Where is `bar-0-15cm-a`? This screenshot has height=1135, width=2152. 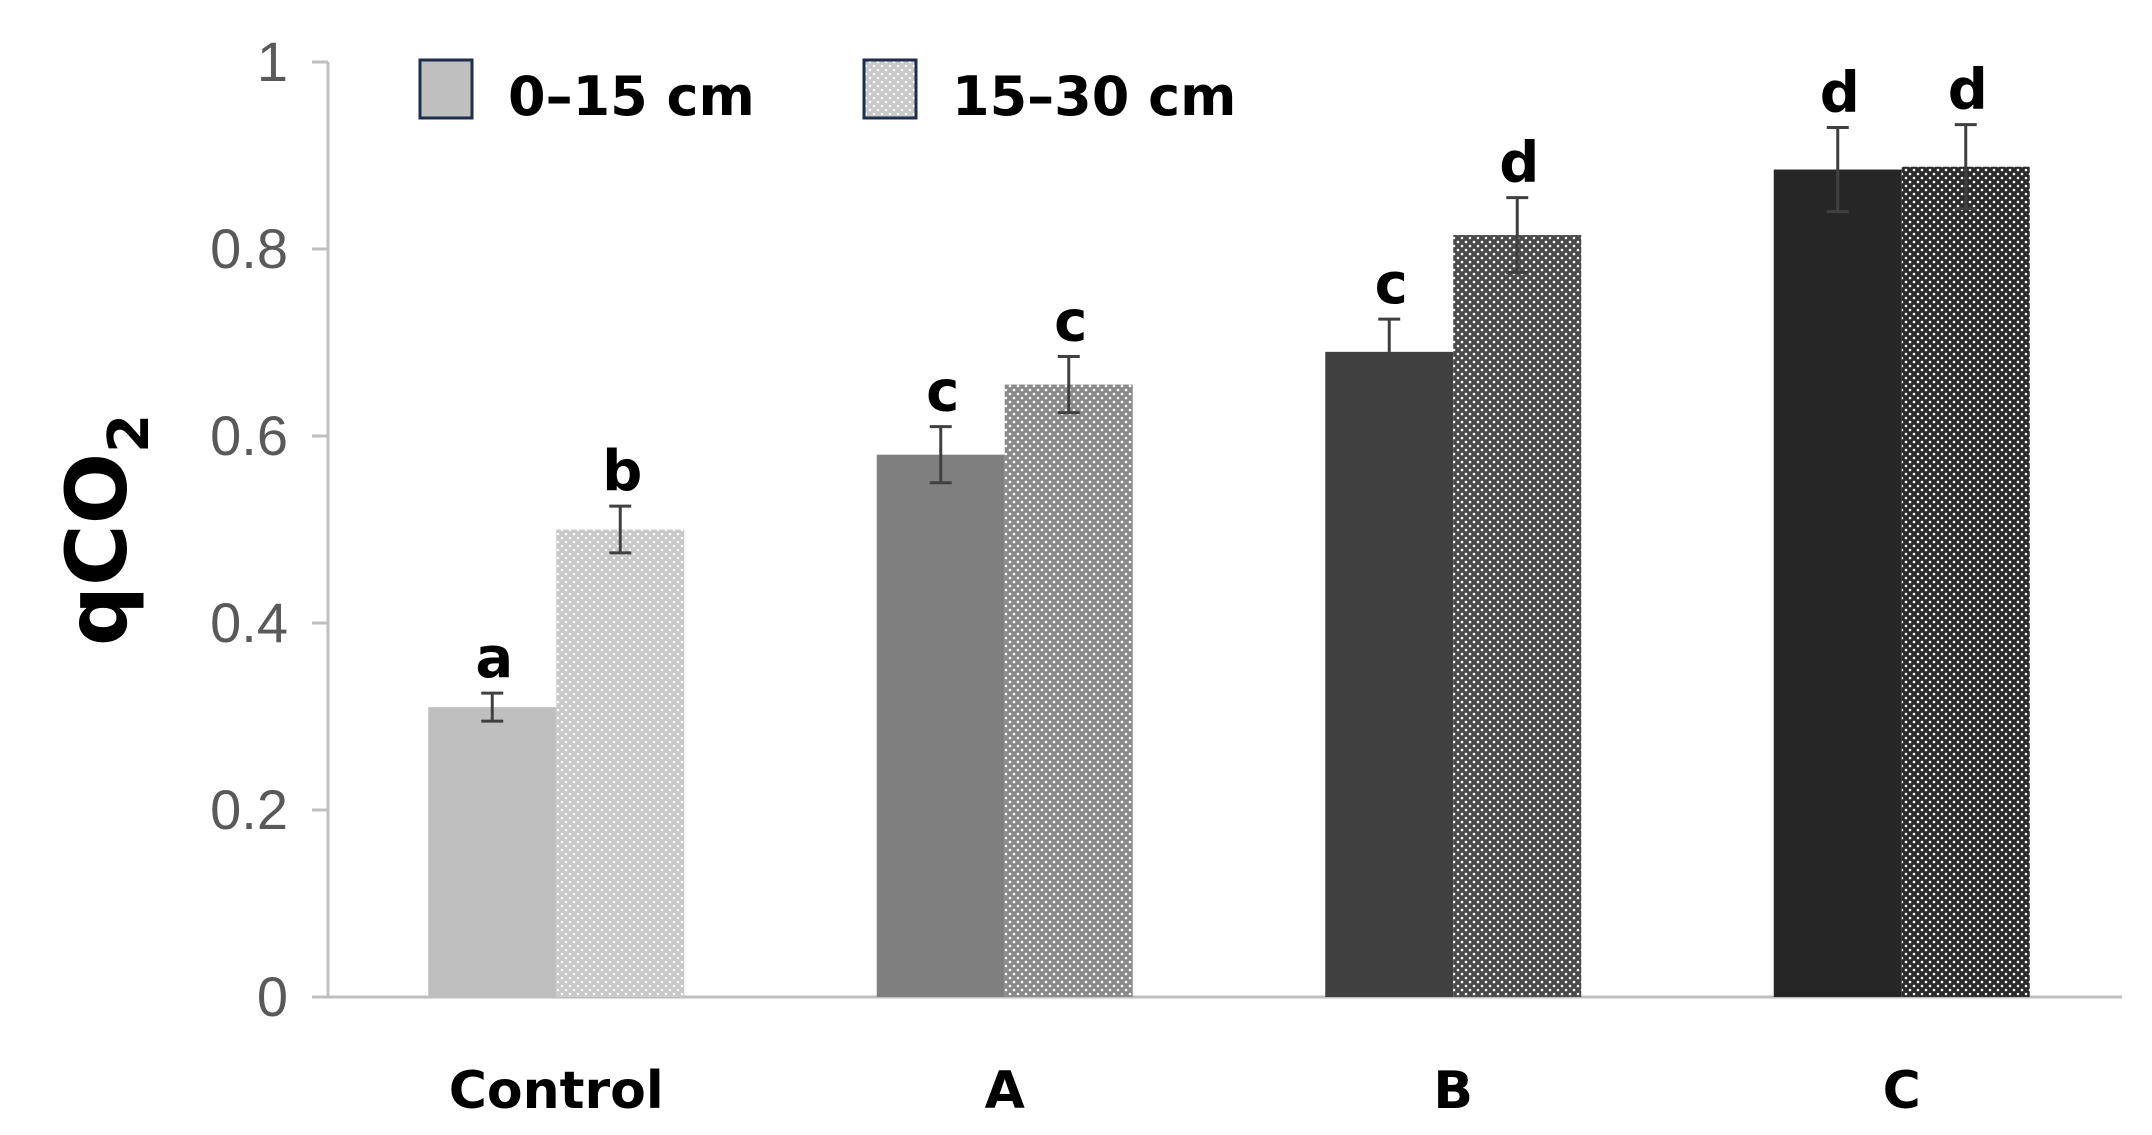
bar-0-15cm-a is located at coordinates (940, 725).